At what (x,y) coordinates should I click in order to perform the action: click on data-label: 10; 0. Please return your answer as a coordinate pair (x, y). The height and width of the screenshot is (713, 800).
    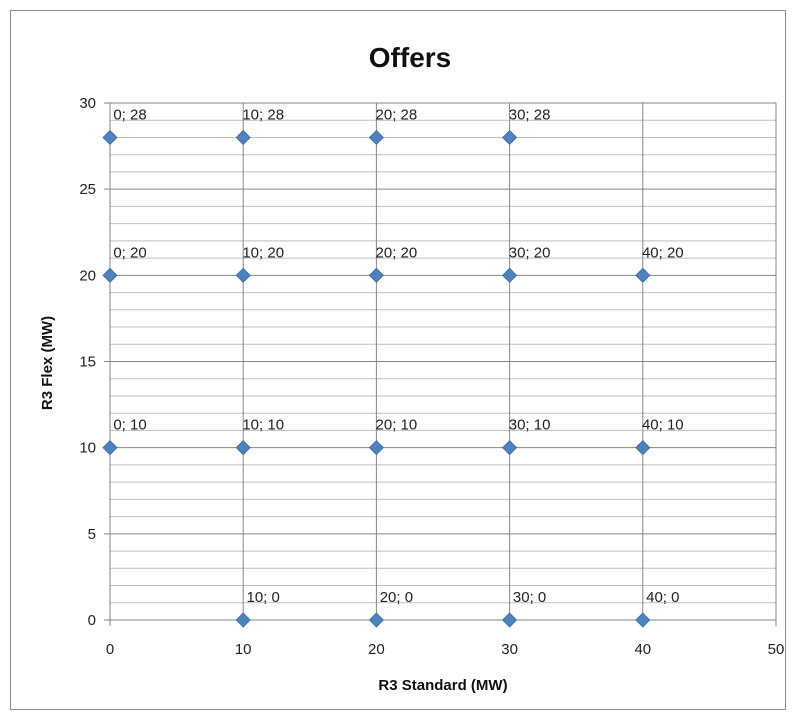
    Looking at the image, I should click on (263, 597).